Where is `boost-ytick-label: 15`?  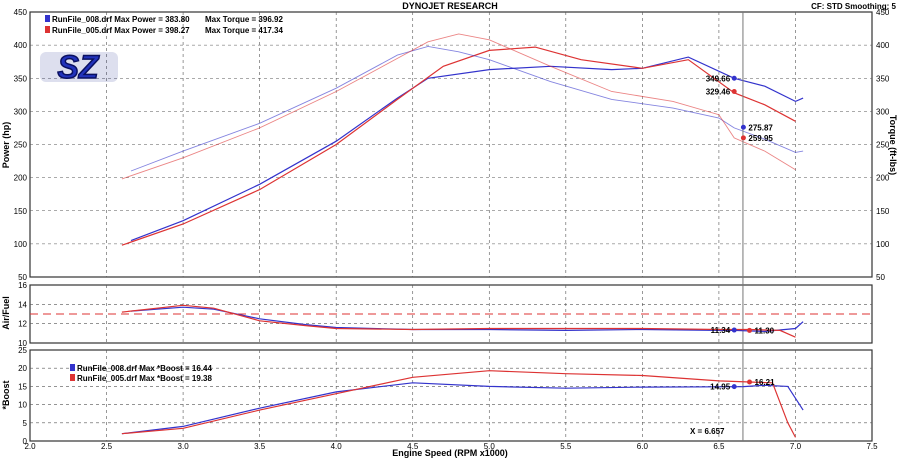 boost-ytick-label: 15 is located at coordinates (22, 386).